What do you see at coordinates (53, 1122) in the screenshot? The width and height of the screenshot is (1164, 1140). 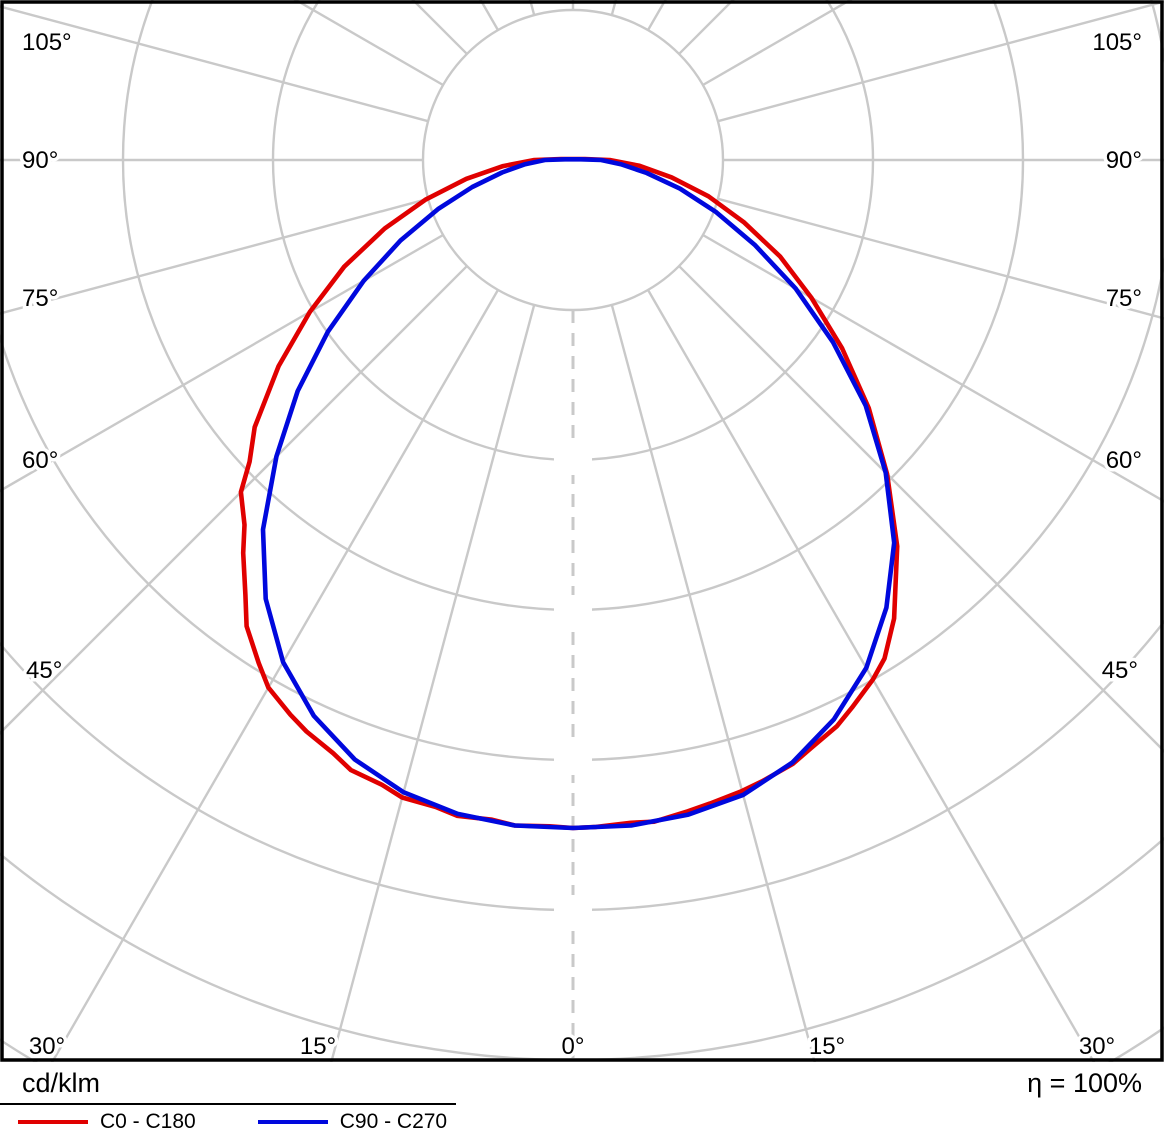 I see `c0-c180-line-swatch` at bounding box center [53, 1122].